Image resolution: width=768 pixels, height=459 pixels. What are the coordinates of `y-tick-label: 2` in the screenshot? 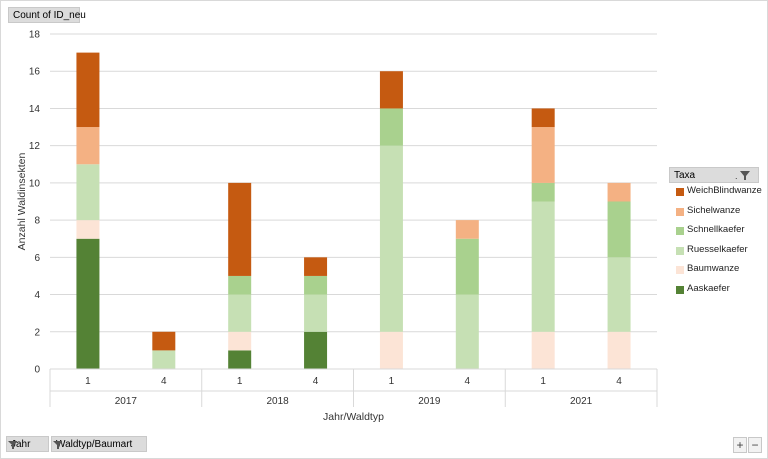 It's located at (37, 332).